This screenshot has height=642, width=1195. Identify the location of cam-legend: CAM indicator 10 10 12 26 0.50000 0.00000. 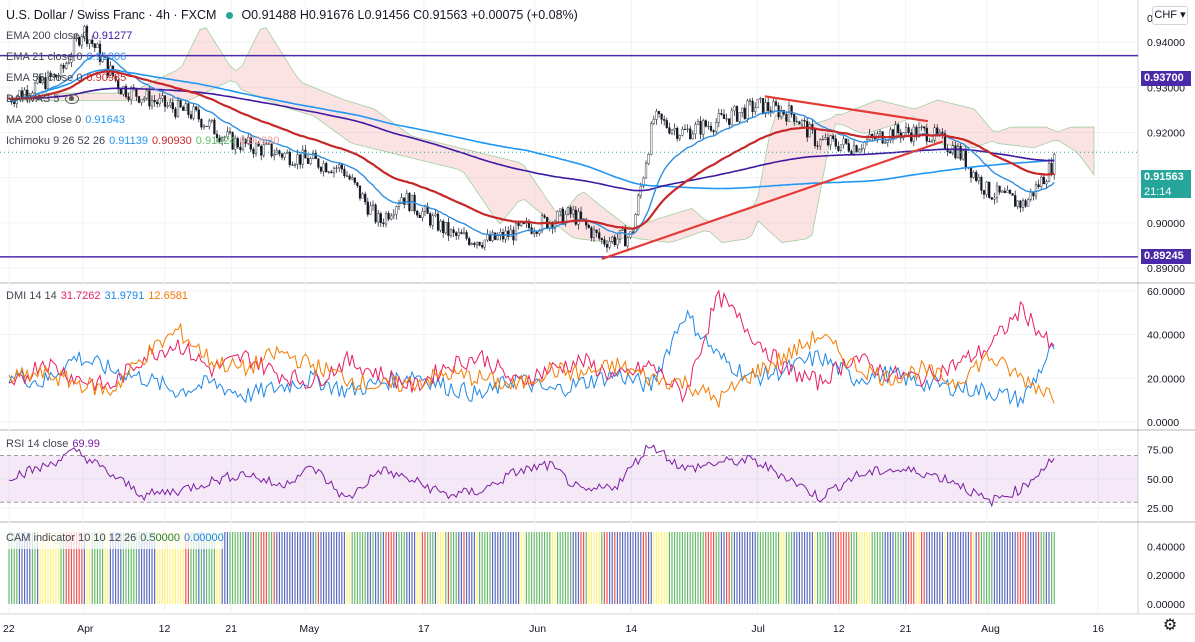
(115, 538).